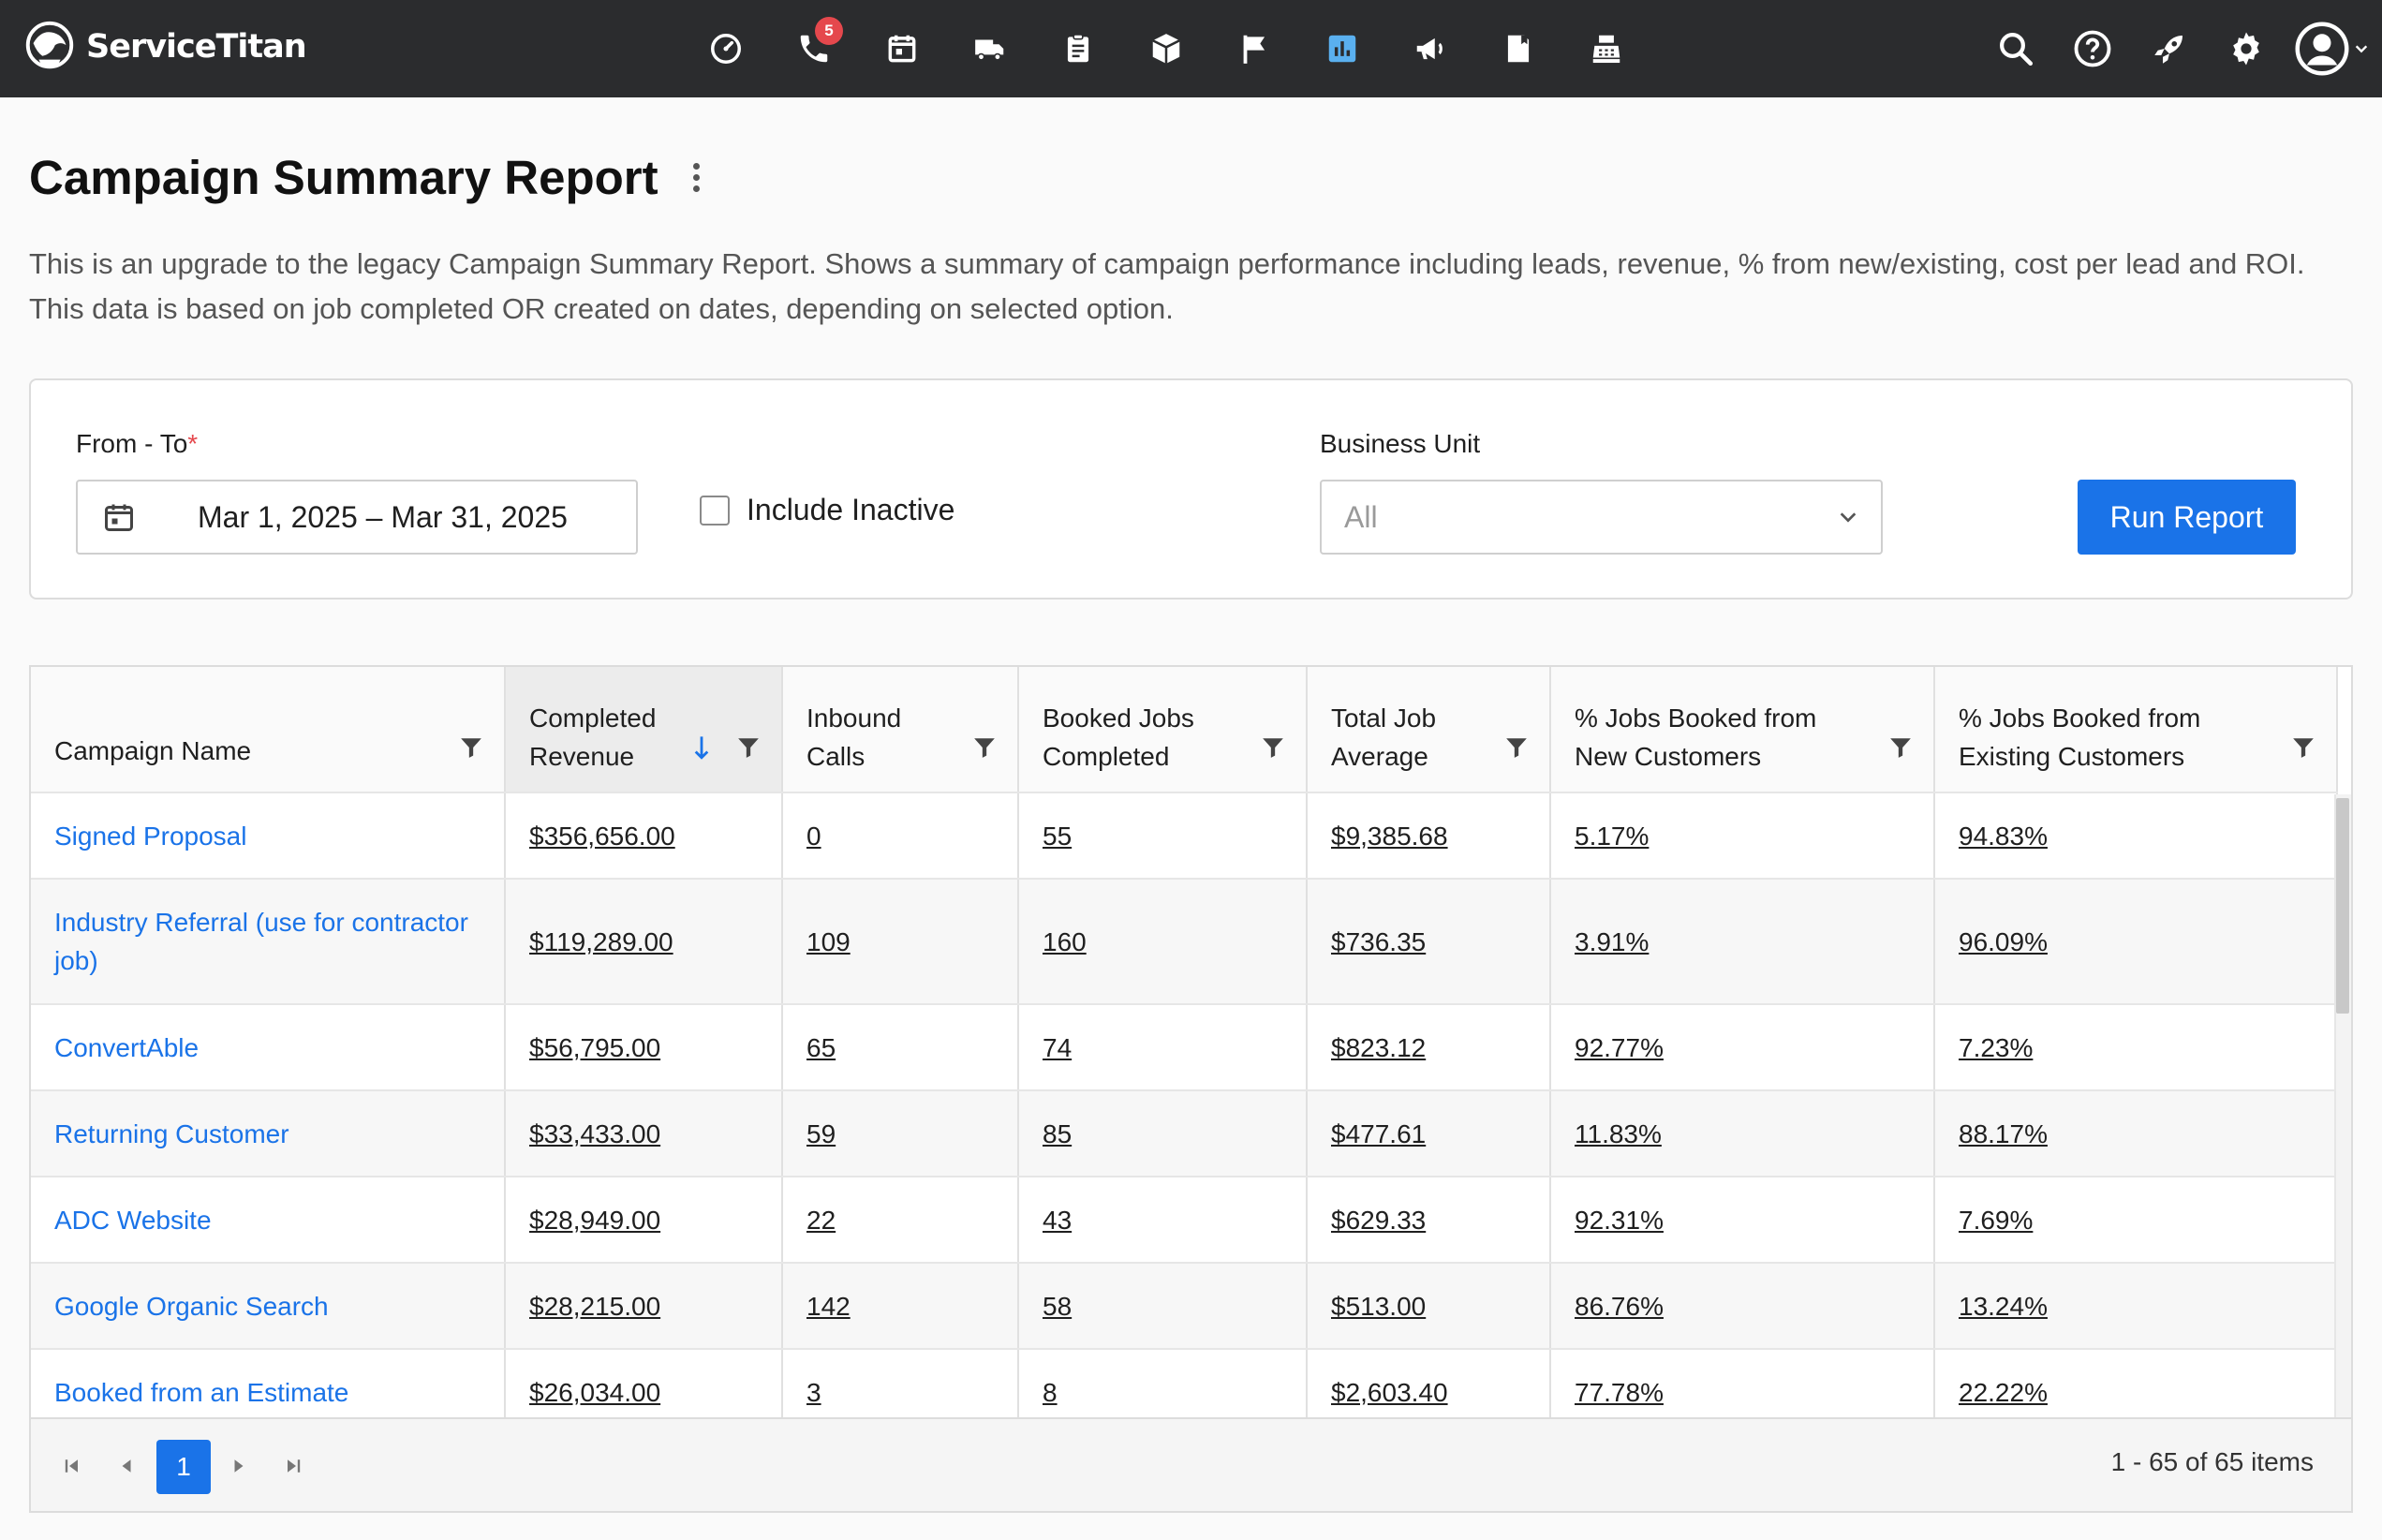  What do you see at coordinates (1191, 1464) in the screenshot?
I see `pagination-bar: 1 1 - 65 of 65 items` at bounding box center [1191, 1464].